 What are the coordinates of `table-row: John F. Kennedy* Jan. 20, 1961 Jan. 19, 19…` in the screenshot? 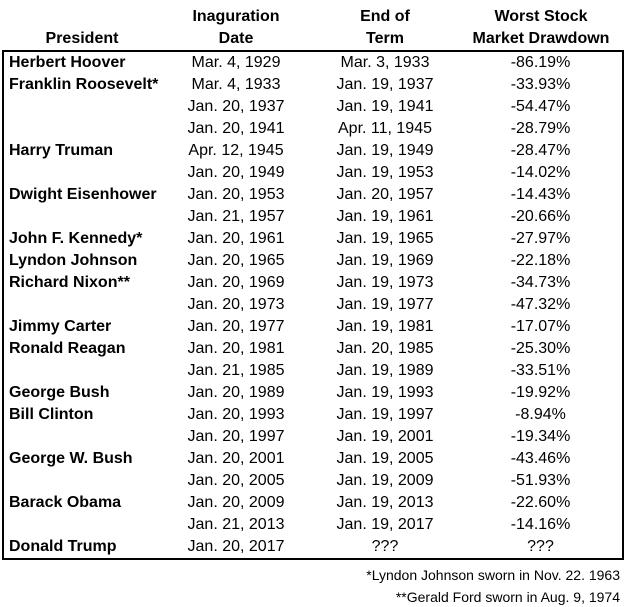 It's located at (313, 239).